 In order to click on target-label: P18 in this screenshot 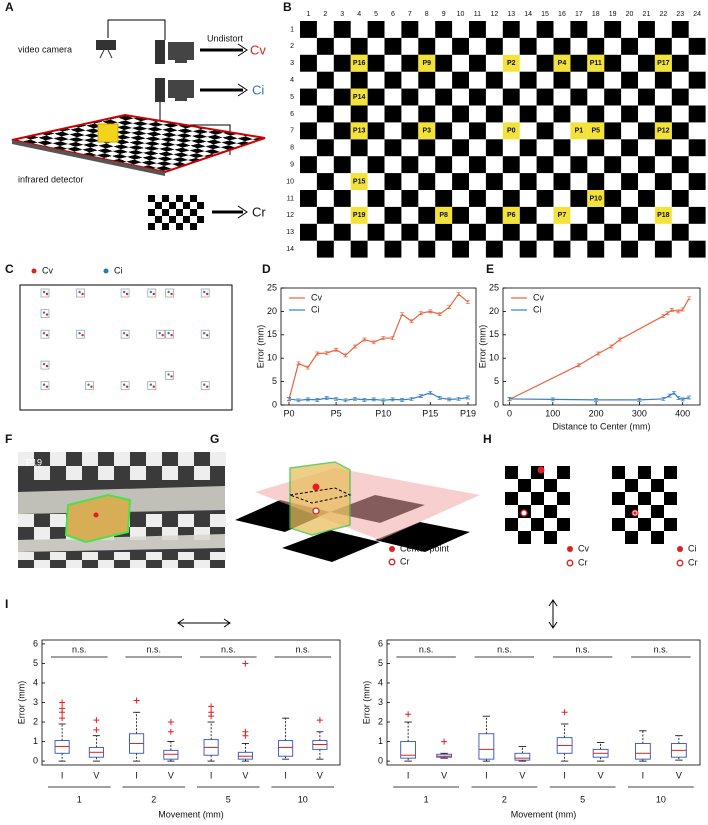, I will do `click(663, 215)`.